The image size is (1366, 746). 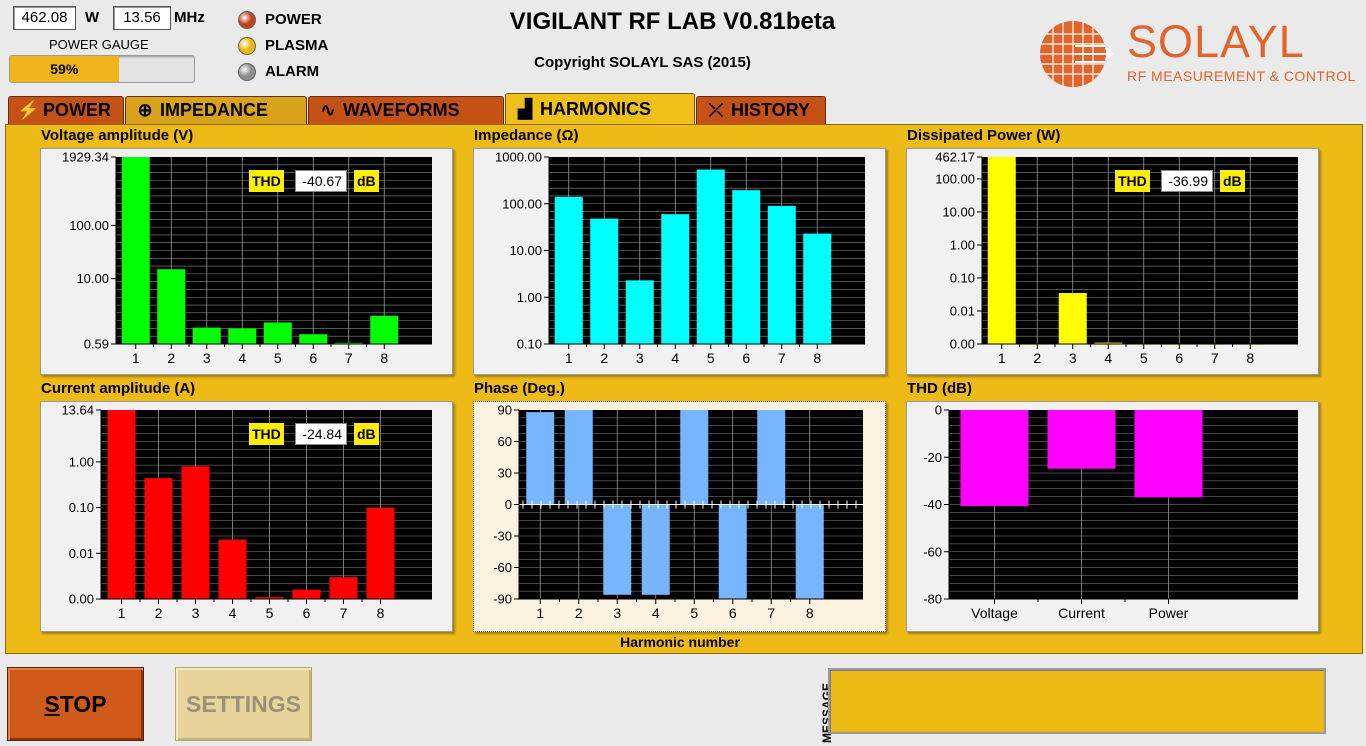 I want to click on alarm-led-label: ALARM, so click(x=292, y=71).